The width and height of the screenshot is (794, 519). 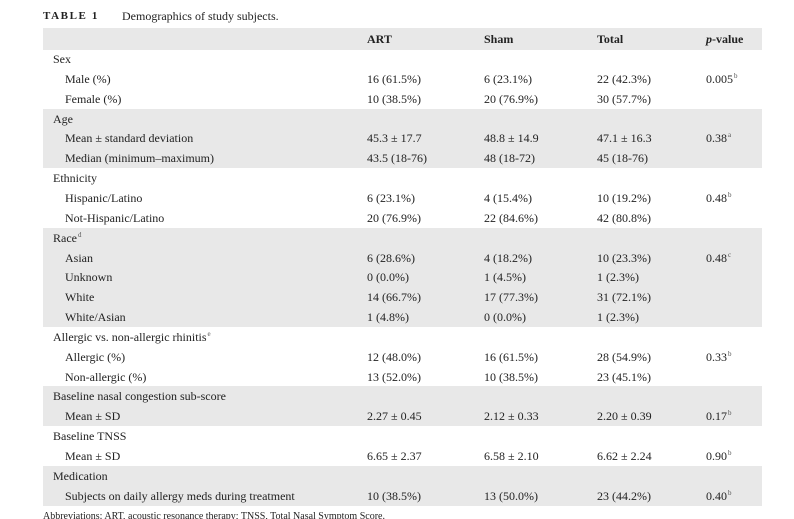 What do you see at coordinates (394, 356) in the screenshot?
I see `cell: 12 (48.0%)` at bounding box center [394, 356].